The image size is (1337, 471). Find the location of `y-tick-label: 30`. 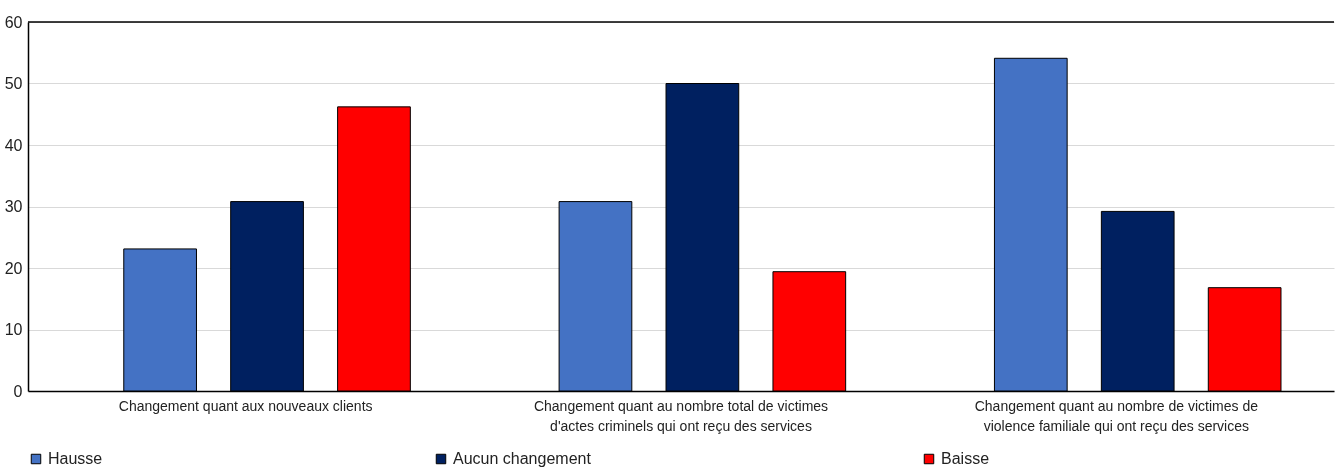

y-tick-label: 30 is located at coordinates (13, 206).